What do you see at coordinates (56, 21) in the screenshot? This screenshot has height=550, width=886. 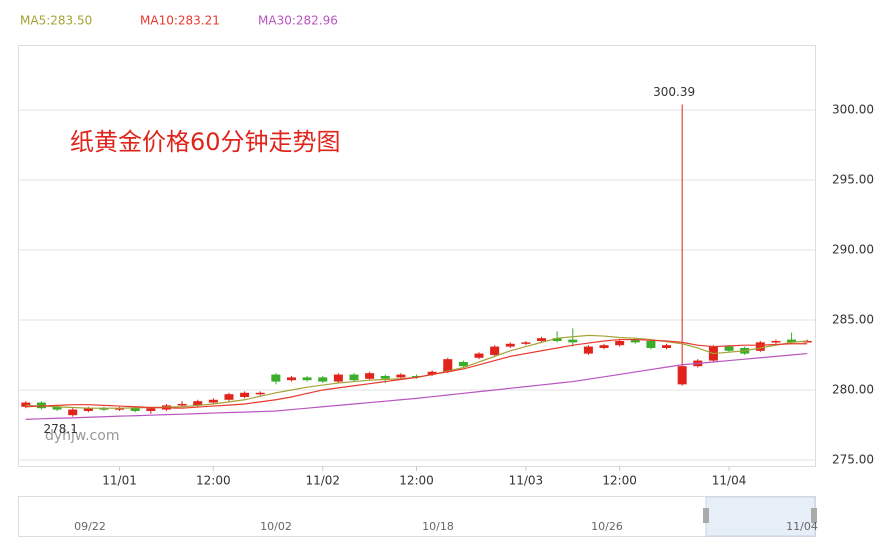 I see `legend-entry: MA5:283.50` at bounding box center [56, 21].